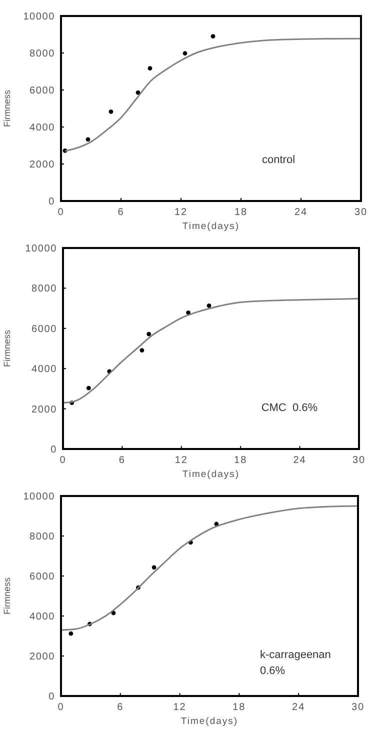 This screenshot has width=368, height=729. What do you see at coordinates (289, 408) in the screenshot?
I see `annotation: CMC 0.6%` at bounding box center [289, 408].